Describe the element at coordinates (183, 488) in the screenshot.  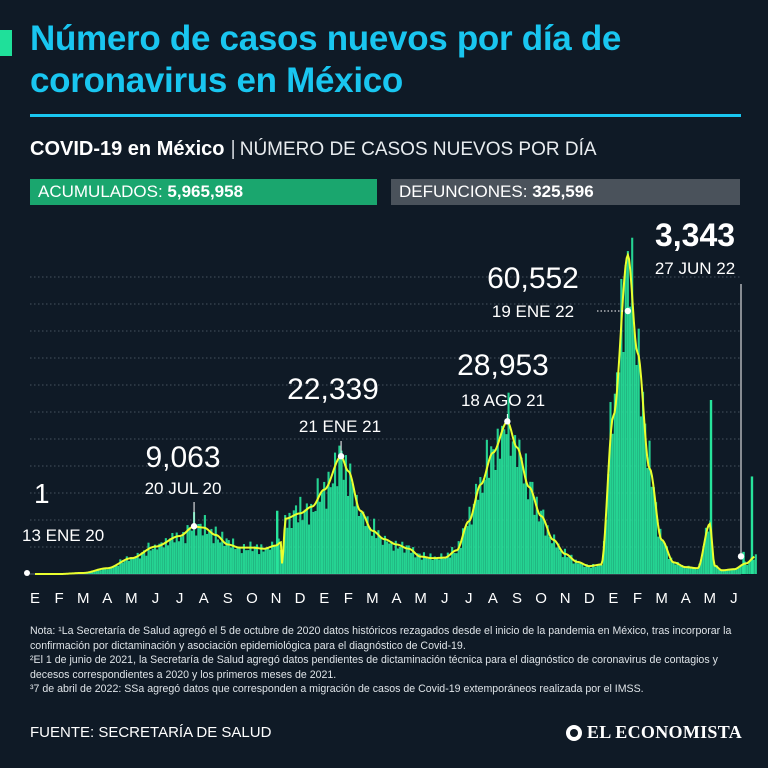
I see `peak-date: 20 JUL 20` at that location.